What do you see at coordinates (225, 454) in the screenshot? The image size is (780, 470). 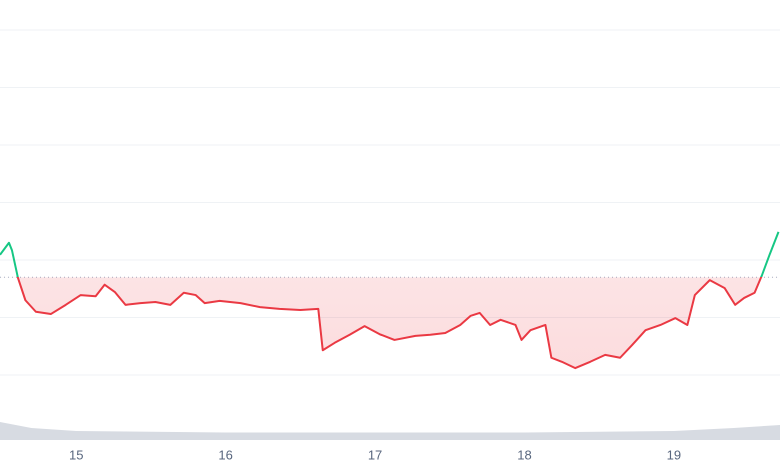 I see `x-tick-label: 16` at bounding box center [225, 454].